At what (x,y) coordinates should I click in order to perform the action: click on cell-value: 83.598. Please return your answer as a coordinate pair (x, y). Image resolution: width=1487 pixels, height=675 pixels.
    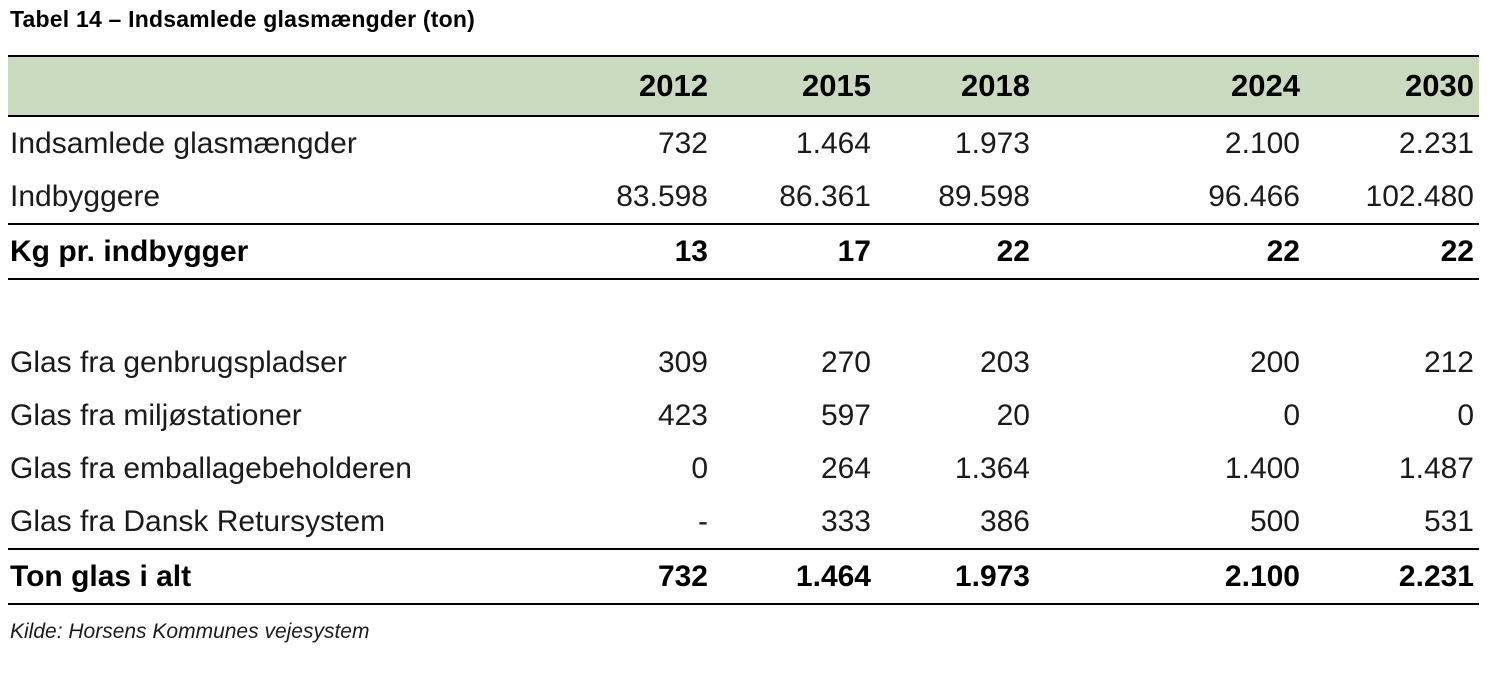
    Looking at the image, I should click on (662, 196).